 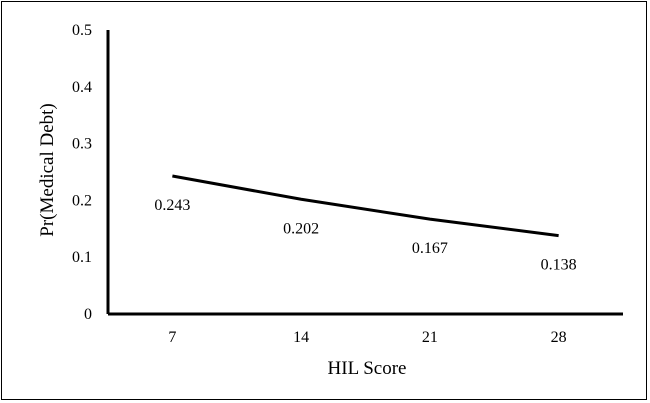 I want to click on x-tick-label: 7, so click(x=172, y=337).